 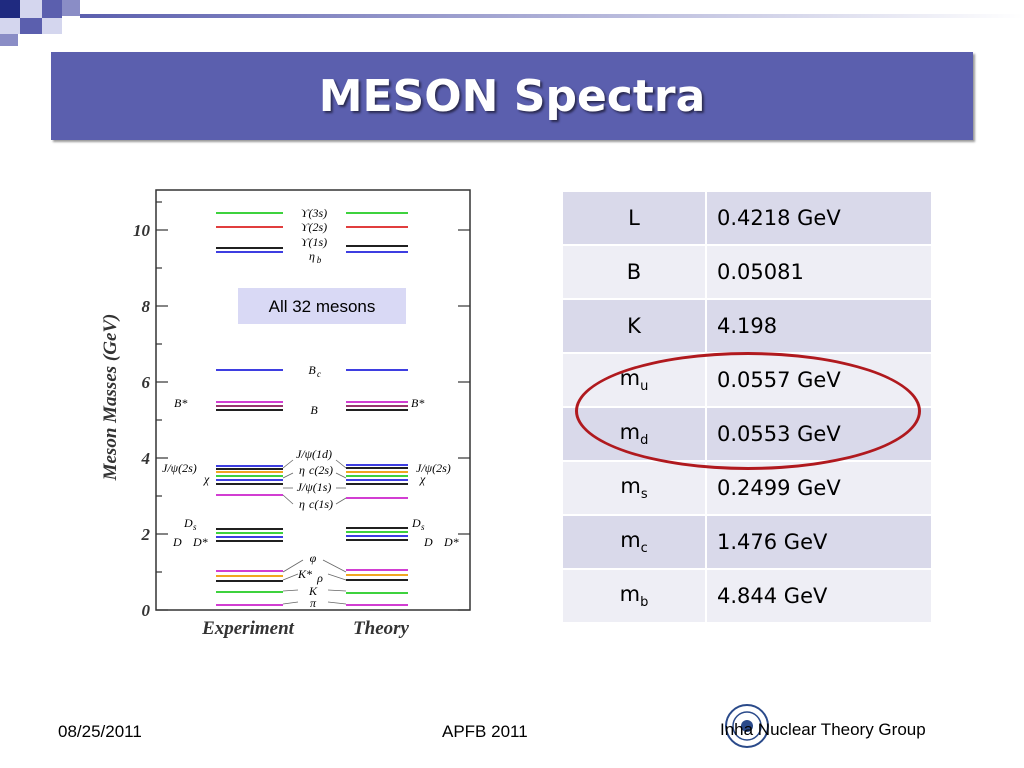 What do you see at coordinates (180, 403) in the screenshot?
I see `label-bstar-left: B*` at bounding box center [180, 403].